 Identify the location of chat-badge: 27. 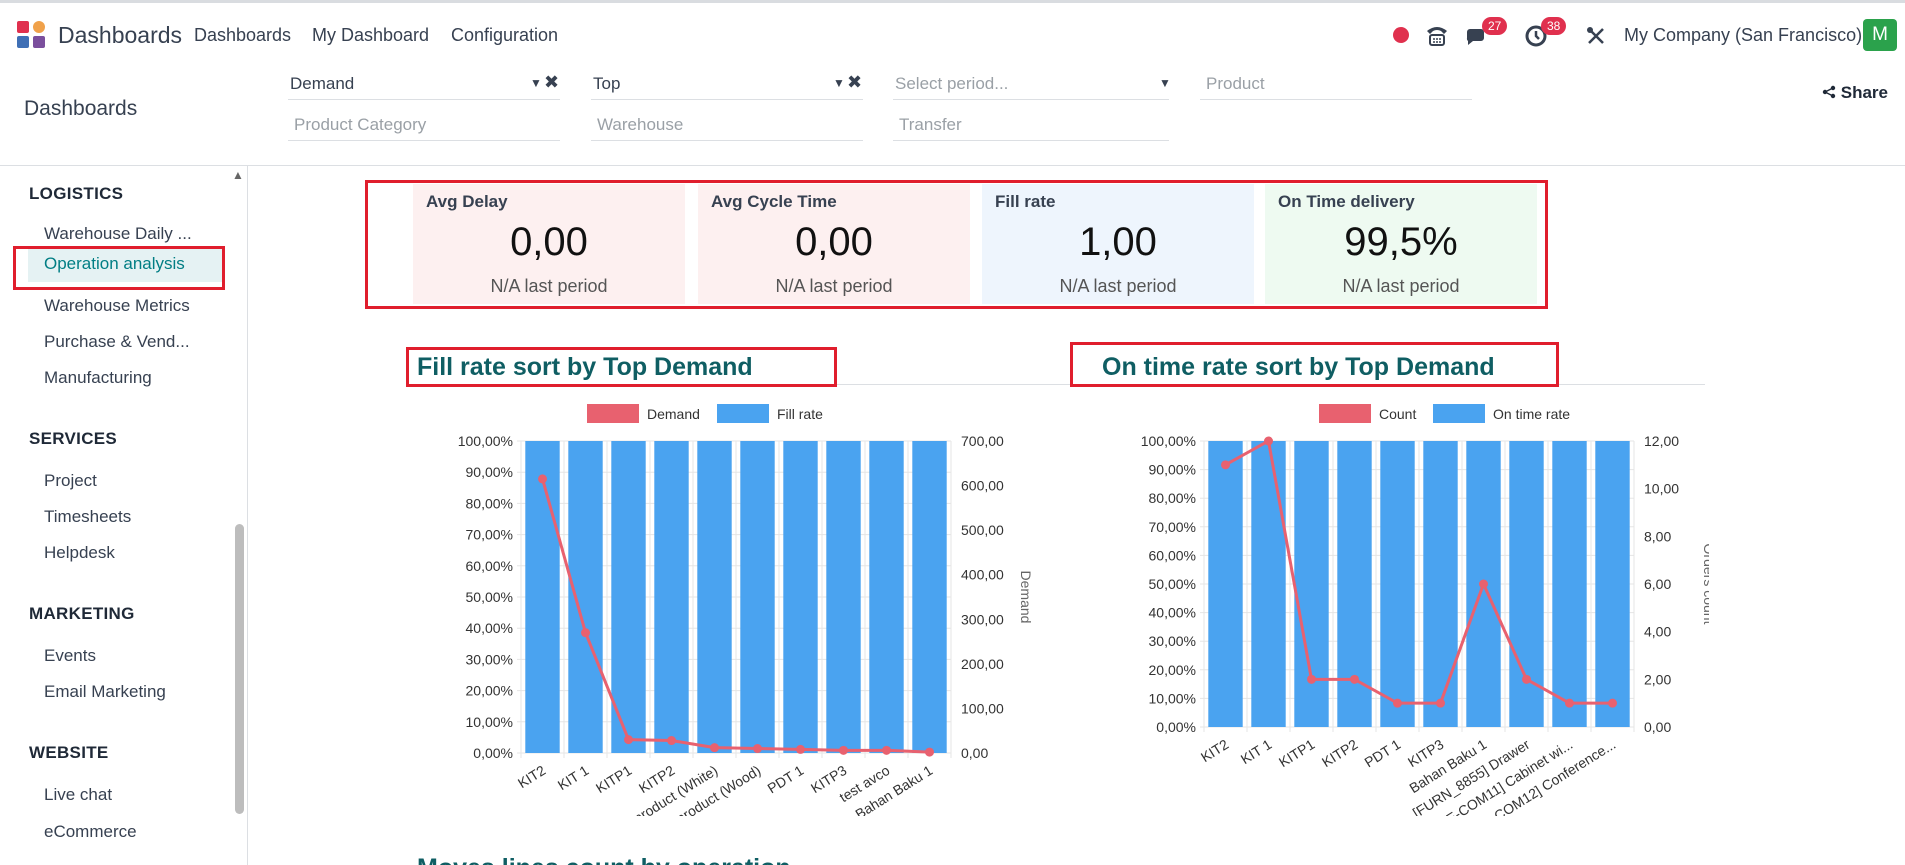
(1495, 26).